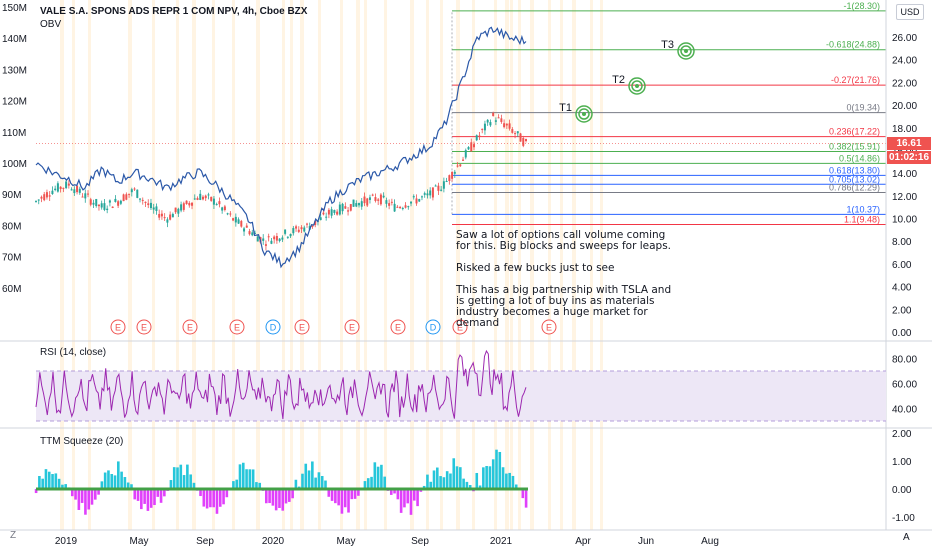  Describe the element at coordinates (387, 541) in the screenshot. I see `time-axis: 2019 May Sep 2020 May Sep 2021 Apr Jun Aug` at that location.